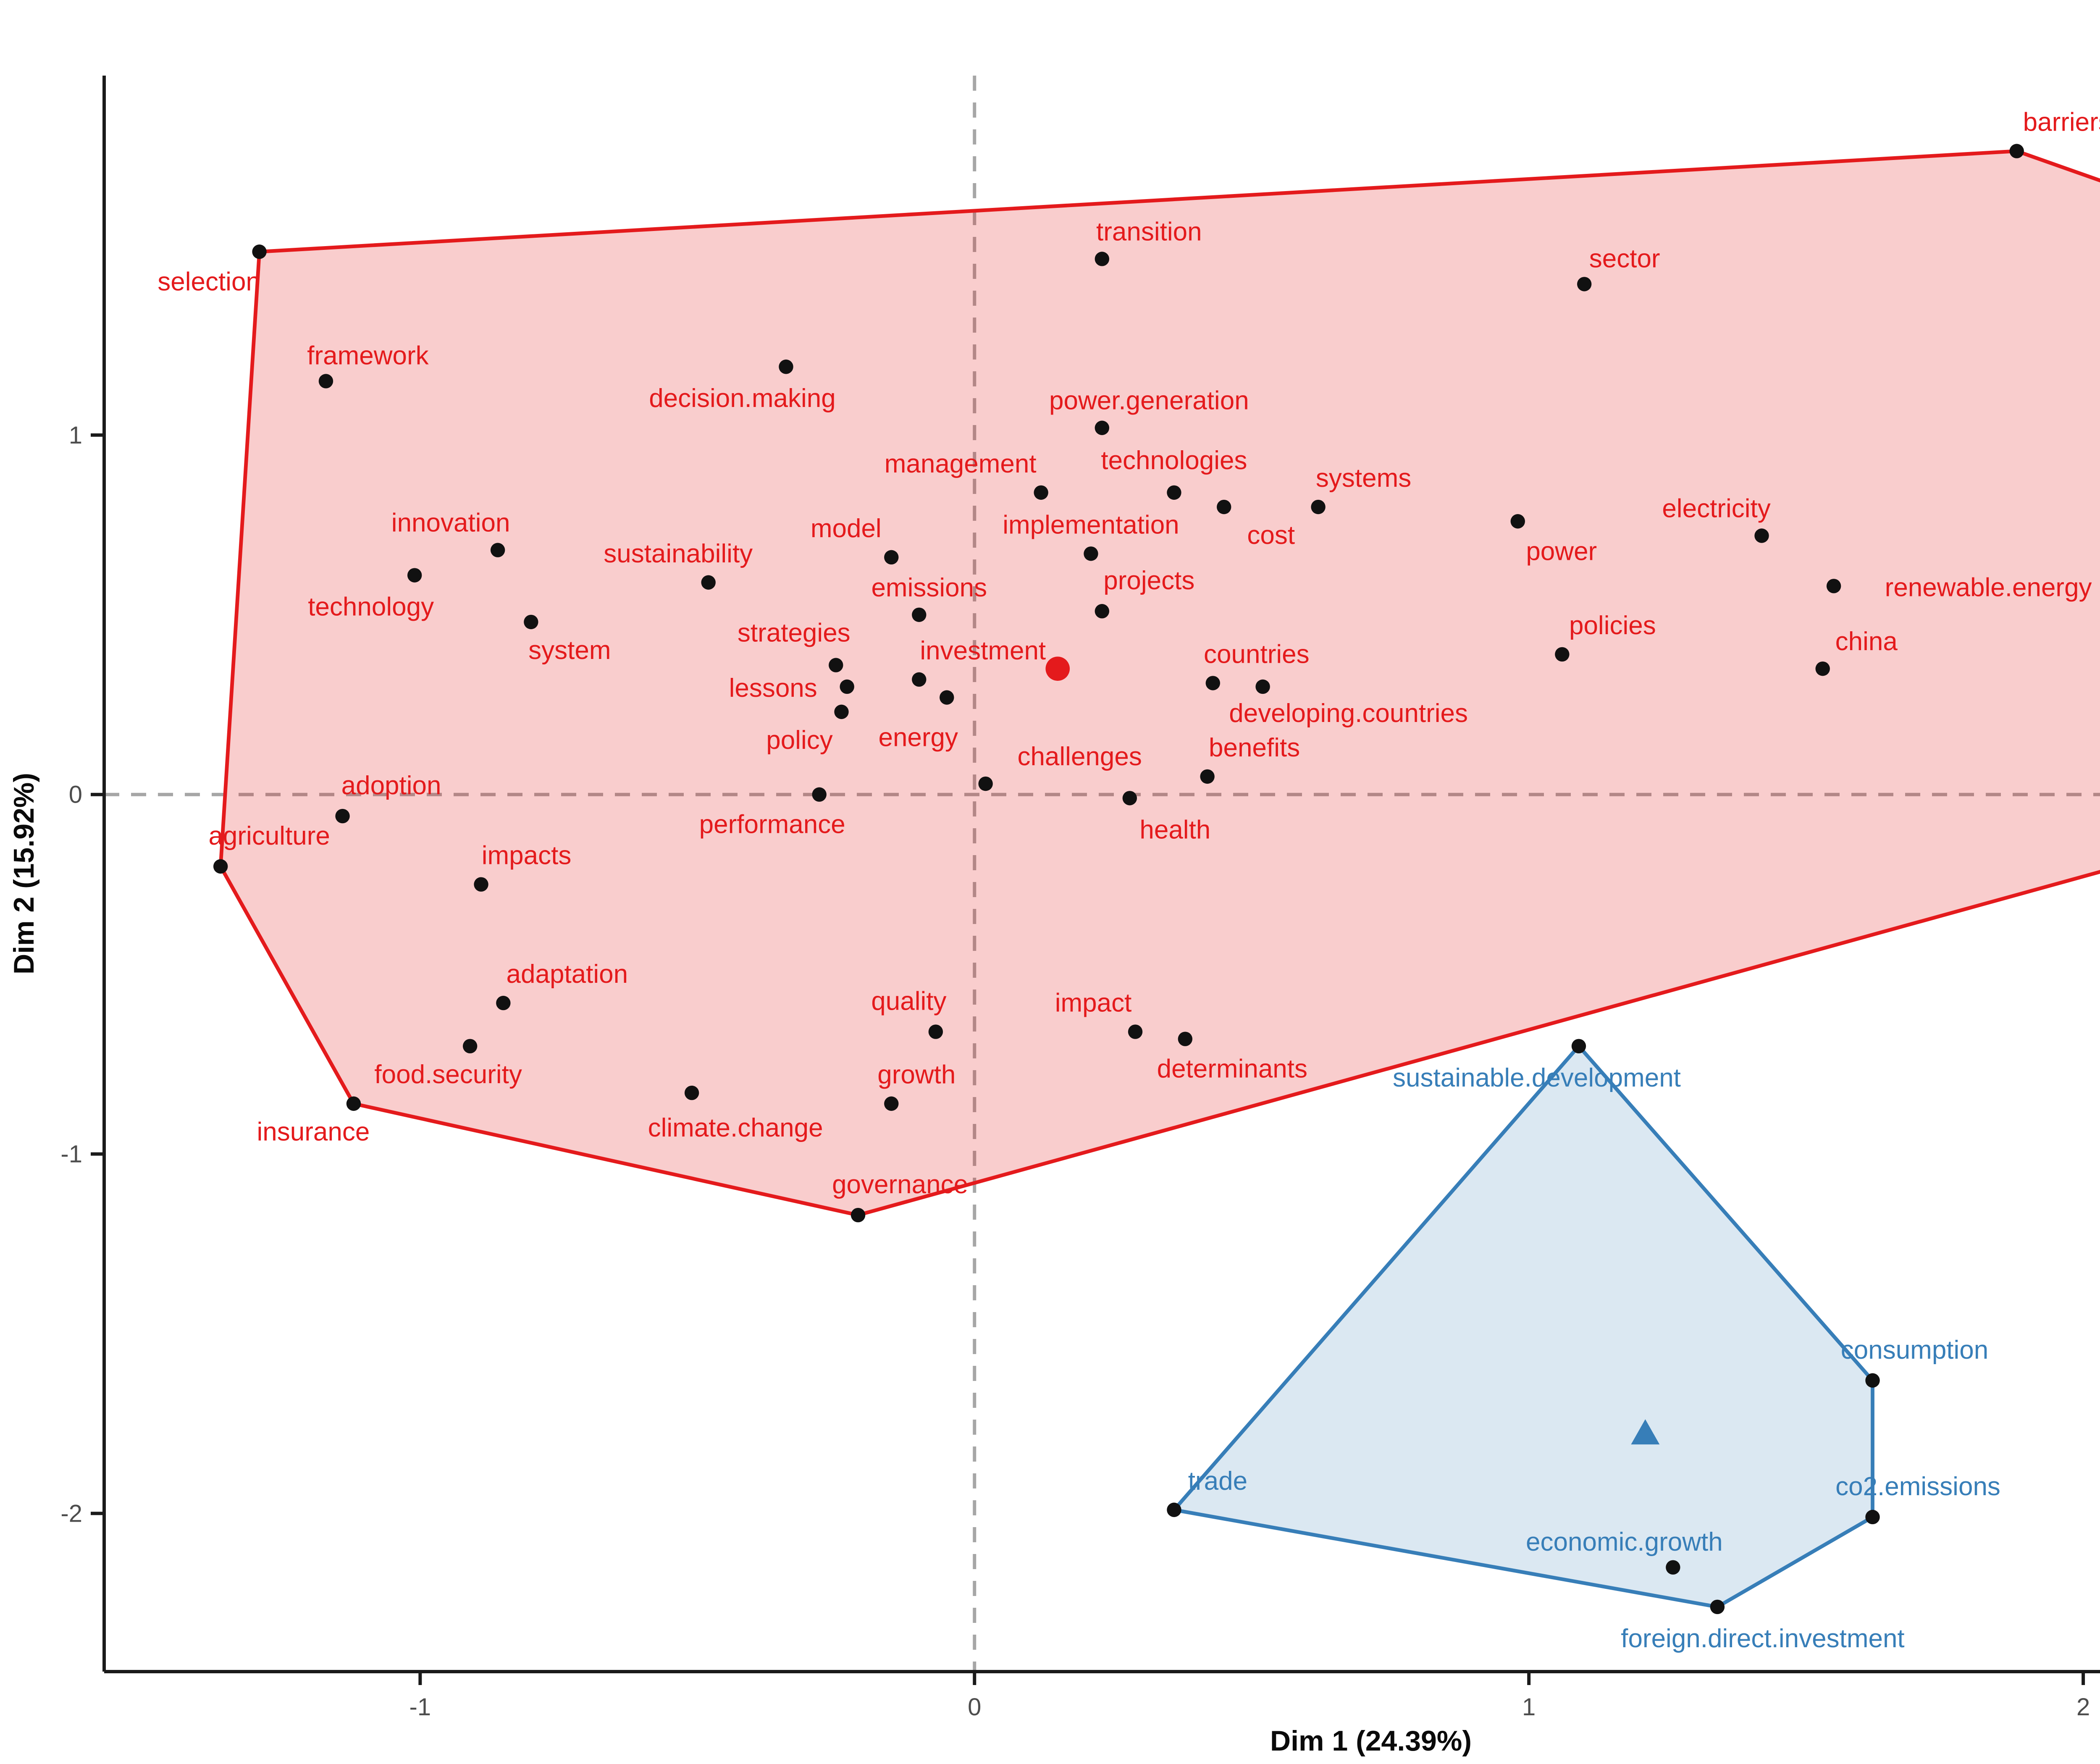  What do you see at coordinates (1578, 1046) in the screenshot?
I see `term-point-sustainable.development` at bounding box center [1578, 1046].